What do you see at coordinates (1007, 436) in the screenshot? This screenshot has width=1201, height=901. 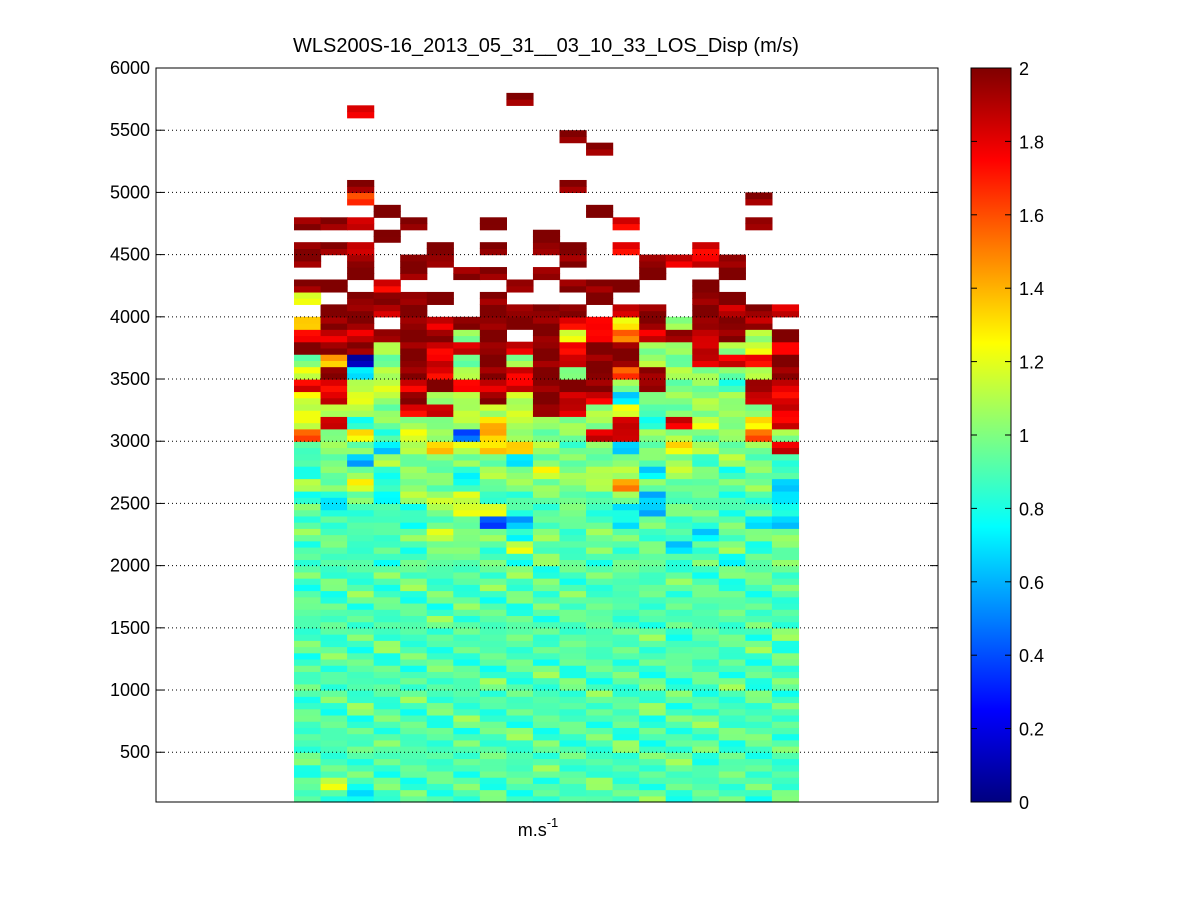 I see `colorbar-ticks: 00.20.40.60.811.21.41.61.82` at bounding box center [1007, 436].